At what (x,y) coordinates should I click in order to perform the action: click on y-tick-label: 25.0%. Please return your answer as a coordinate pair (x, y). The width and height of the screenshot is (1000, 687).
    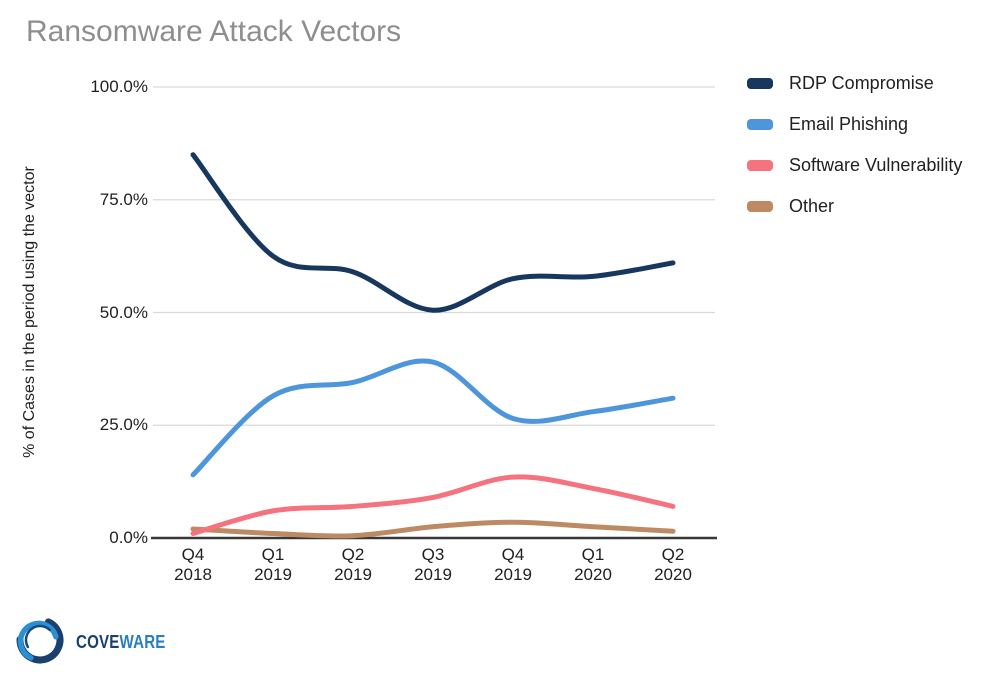
    Looking at the image, I should click on (123, 425).